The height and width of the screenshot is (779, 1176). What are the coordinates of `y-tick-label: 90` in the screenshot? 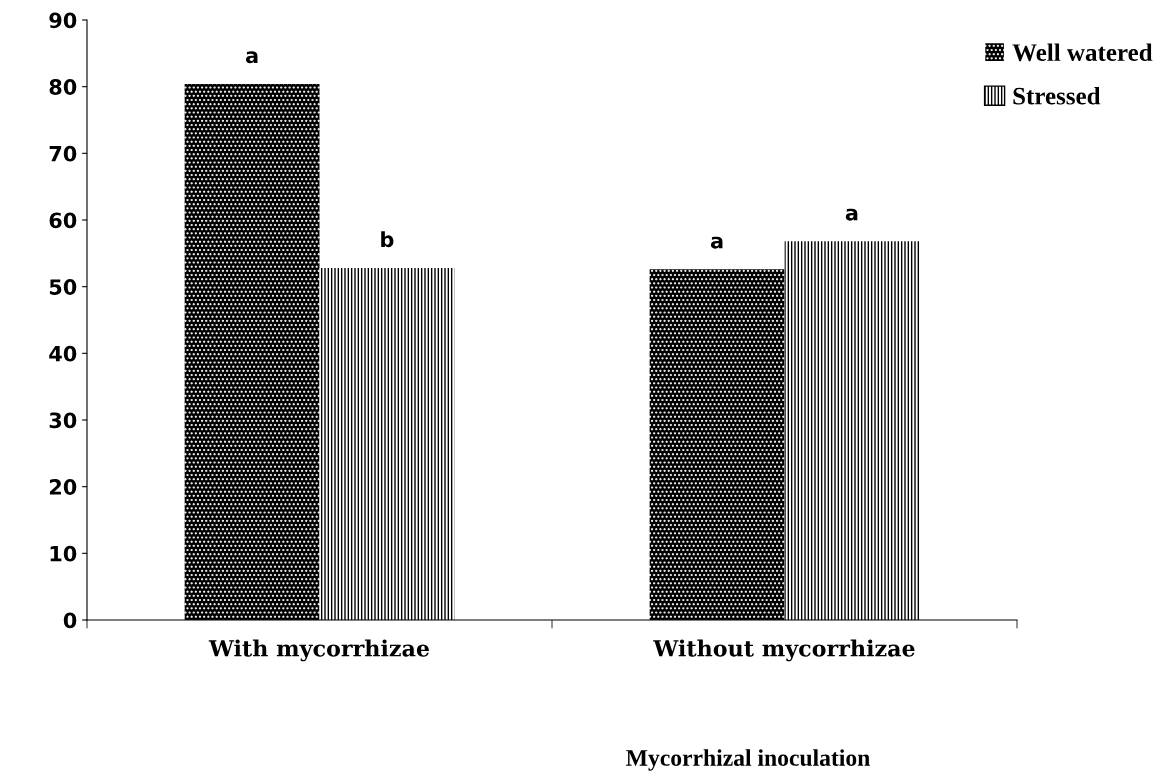 It's located at (63, 20).